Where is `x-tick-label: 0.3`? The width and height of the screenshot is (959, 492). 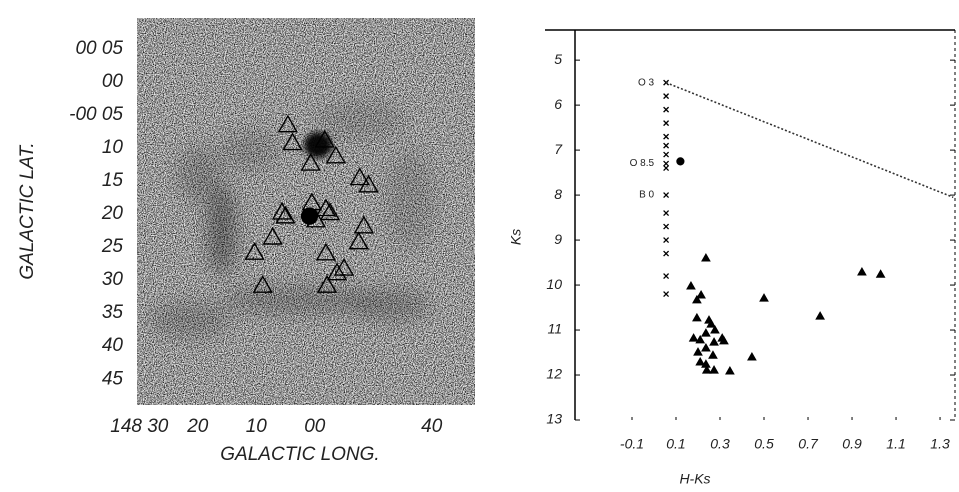 x-tick-label: 0.3 is located at coordinates (720, 444).